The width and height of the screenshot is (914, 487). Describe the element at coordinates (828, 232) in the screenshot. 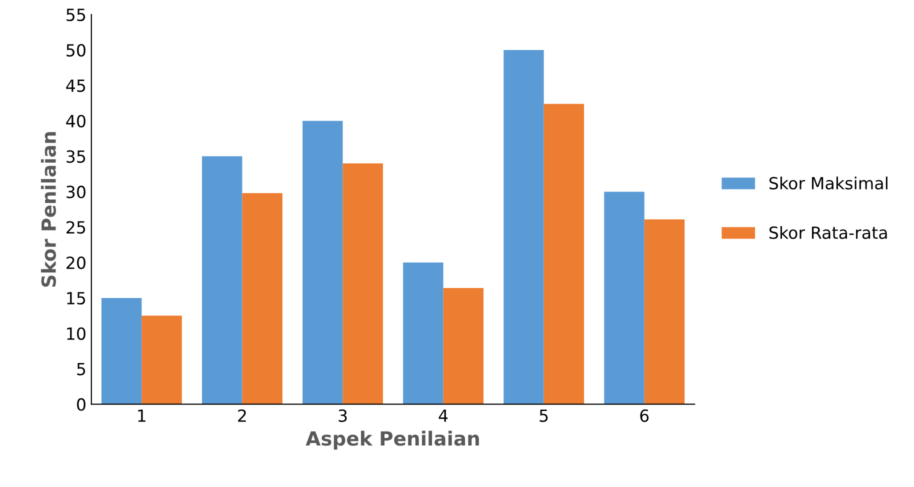

I see `legend-label: Skor Rata-rata` at that location.